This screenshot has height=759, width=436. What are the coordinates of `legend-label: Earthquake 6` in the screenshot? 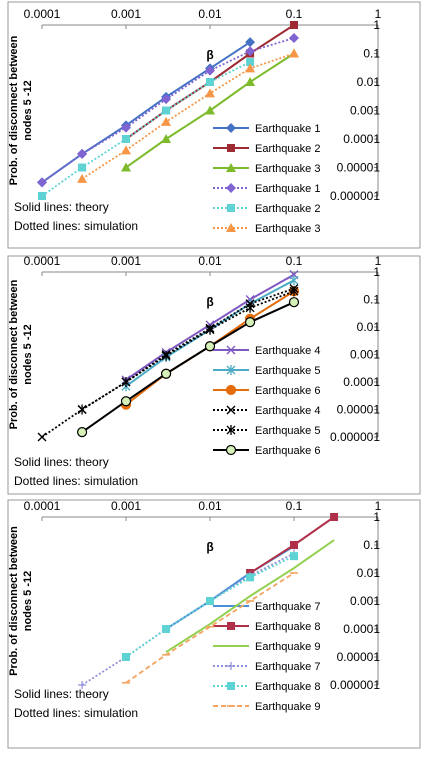 It's located at (287, 391).